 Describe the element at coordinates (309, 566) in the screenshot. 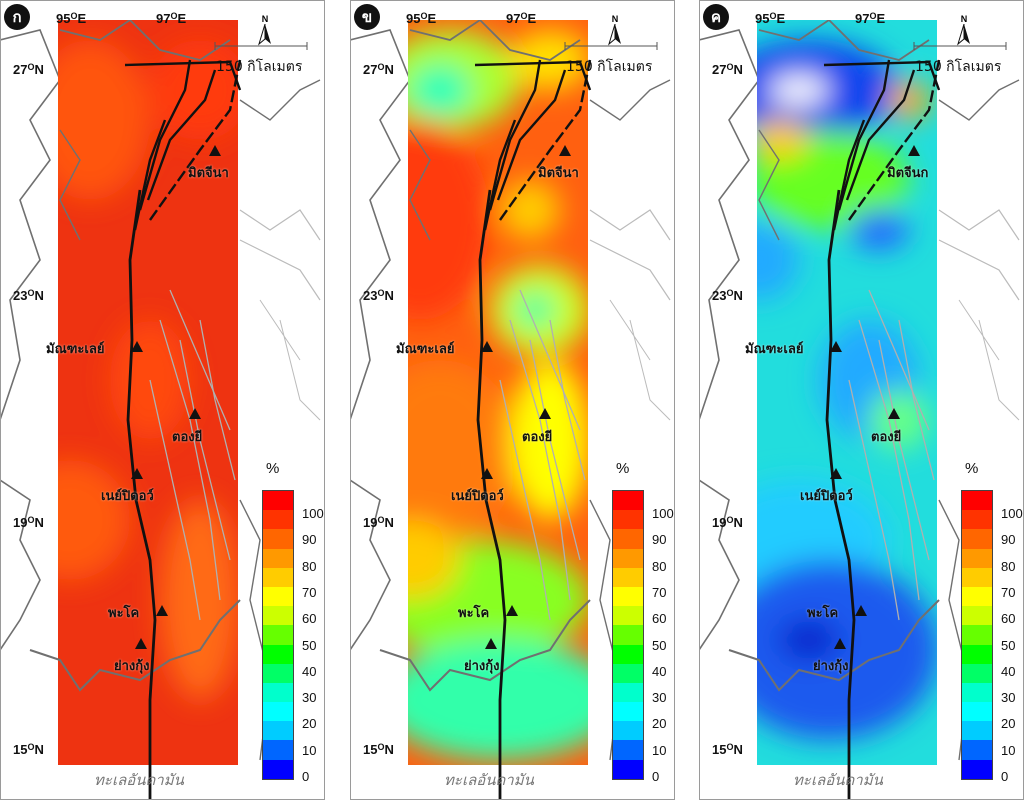

I see `legend-tick-label: 80` at that location.